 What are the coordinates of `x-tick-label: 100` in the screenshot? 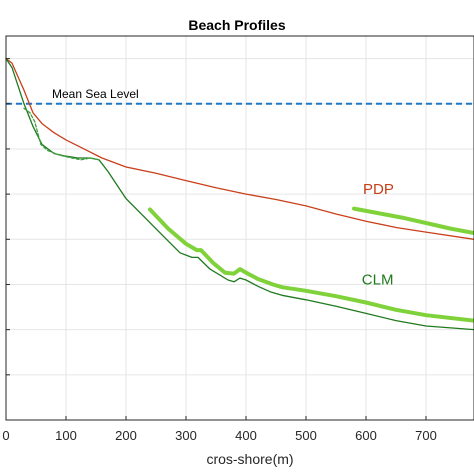 It's located at (66, 435).